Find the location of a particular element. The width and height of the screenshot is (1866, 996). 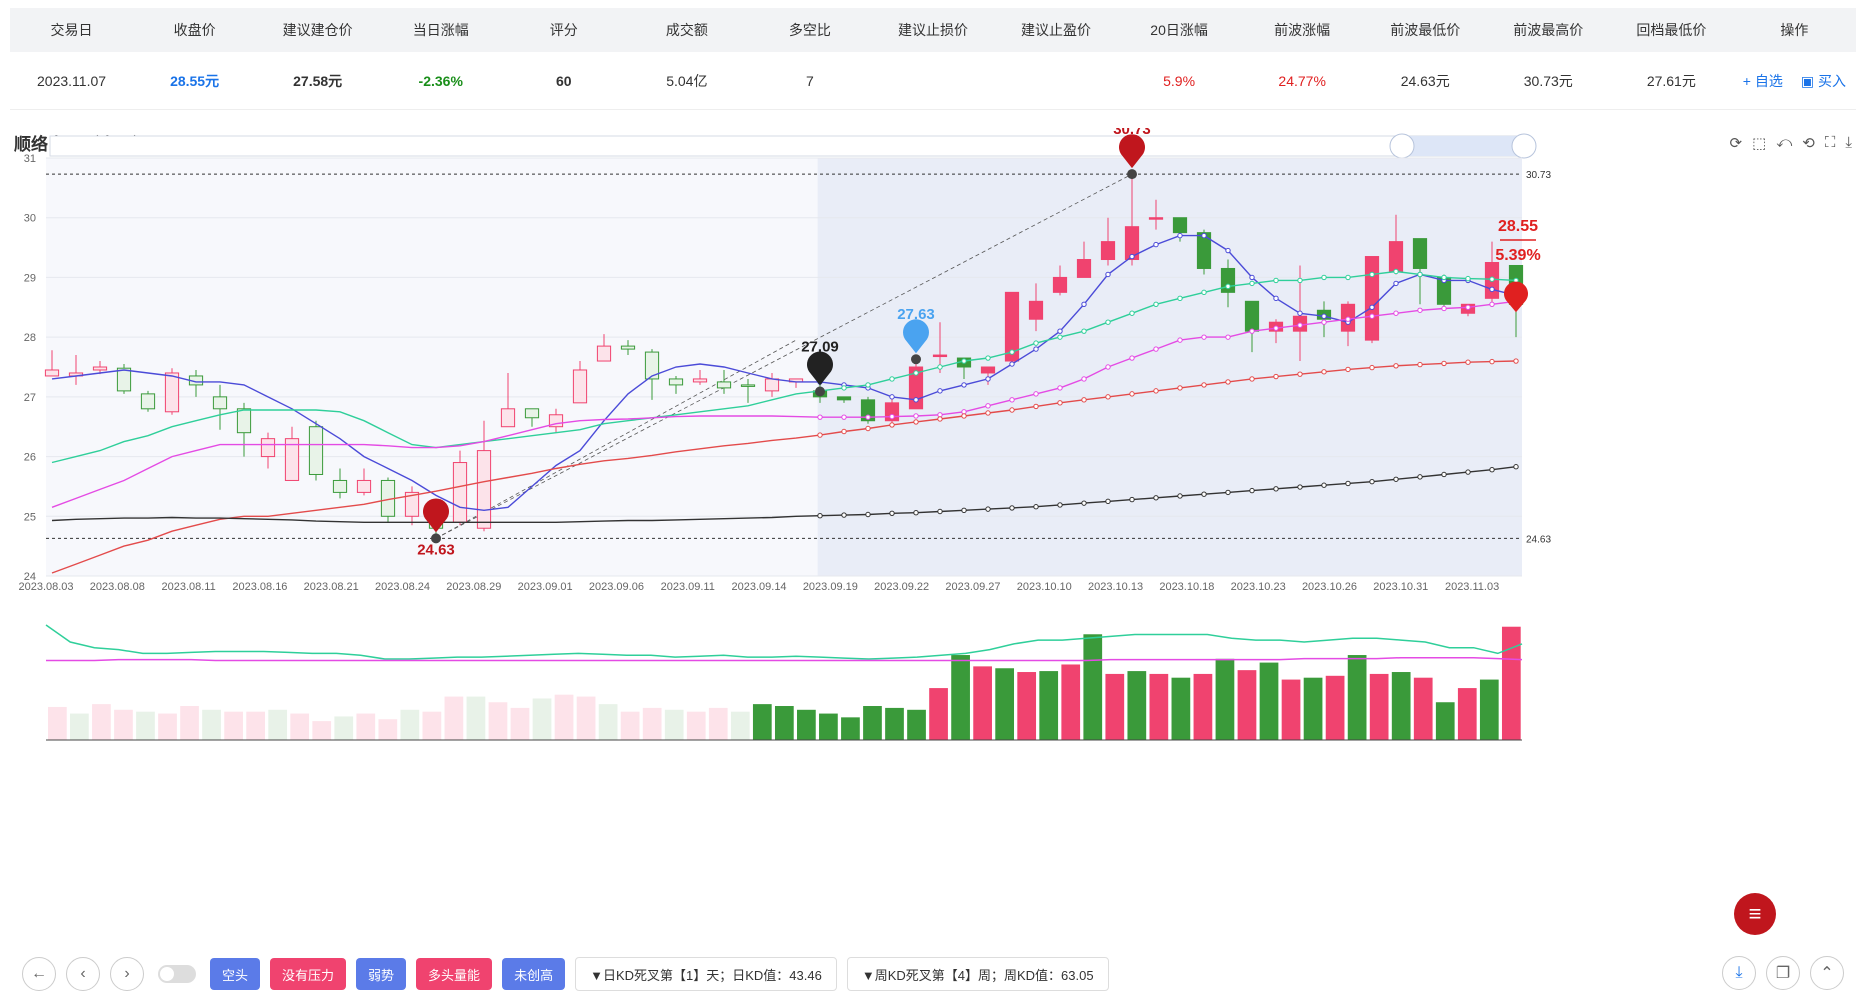

nav-prev-button: ‹ is located at coordinates (83, 974).